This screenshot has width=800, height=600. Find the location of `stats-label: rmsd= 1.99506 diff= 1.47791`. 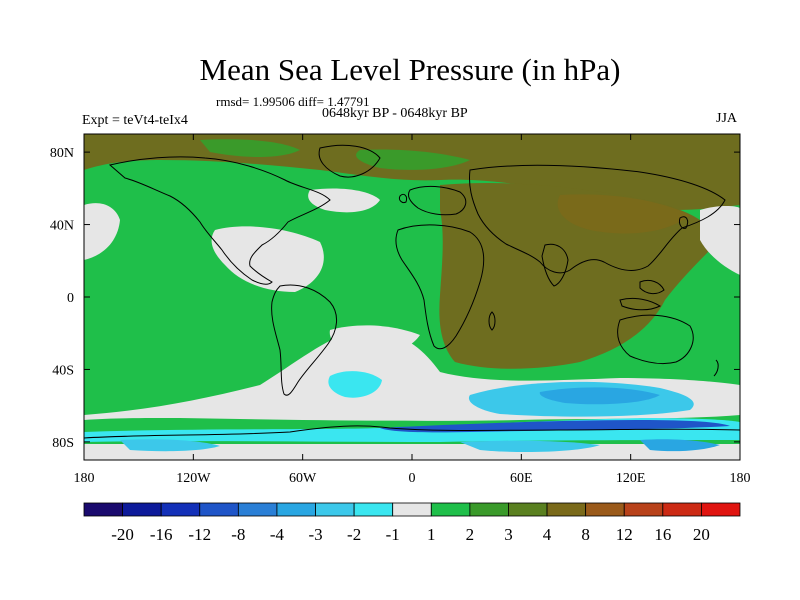

stats-label: rmsd= 1.99506 diff= 1.47791 is located at coordinates (293, 101).